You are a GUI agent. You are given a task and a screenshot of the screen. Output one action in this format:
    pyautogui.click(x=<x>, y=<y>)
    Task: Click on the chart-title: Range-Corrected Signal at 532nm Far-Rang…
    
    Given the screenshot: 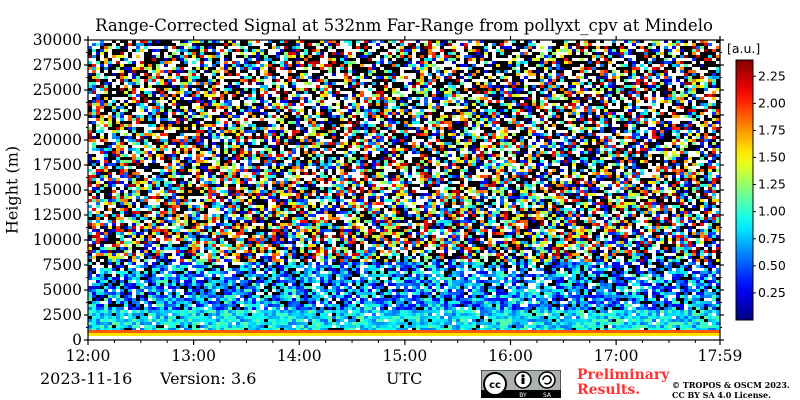 What is the action you would take?
    pyautogui.click(x=404, y=25)
    